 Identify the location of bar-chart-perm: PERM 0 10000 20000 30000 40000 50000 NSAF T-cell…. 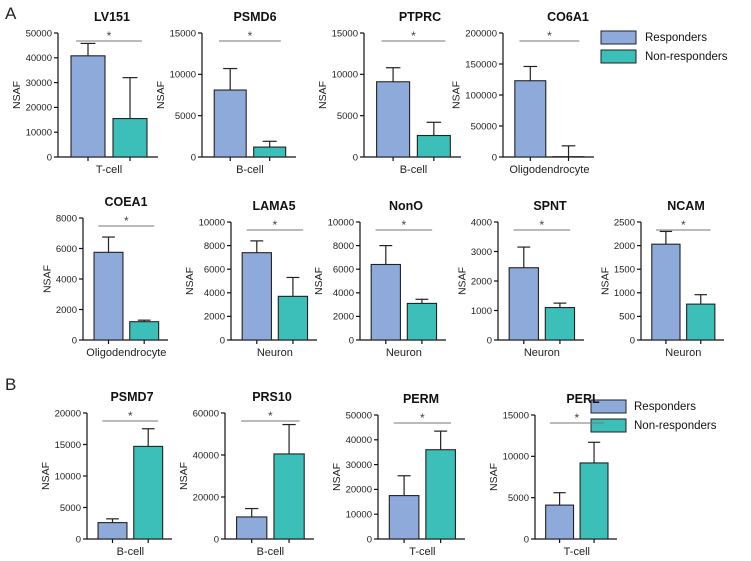
(398, 475).